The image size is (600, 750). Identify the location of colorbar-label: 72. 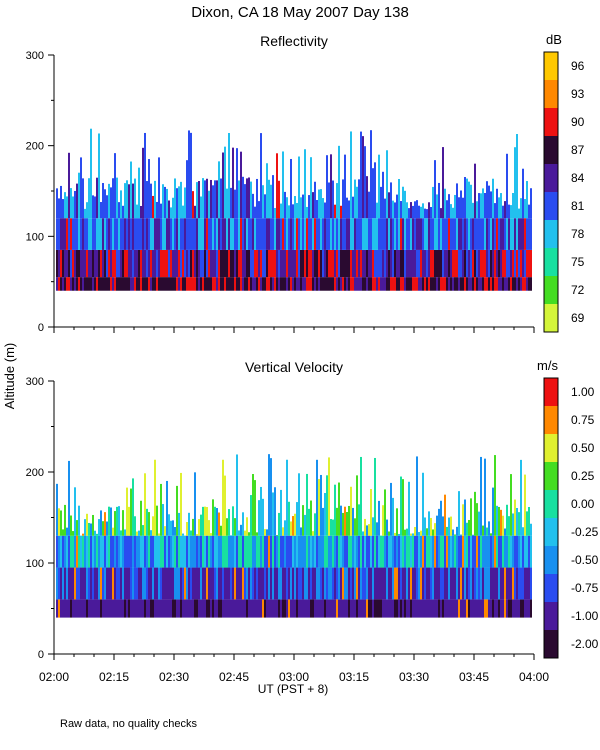
(578, 290).